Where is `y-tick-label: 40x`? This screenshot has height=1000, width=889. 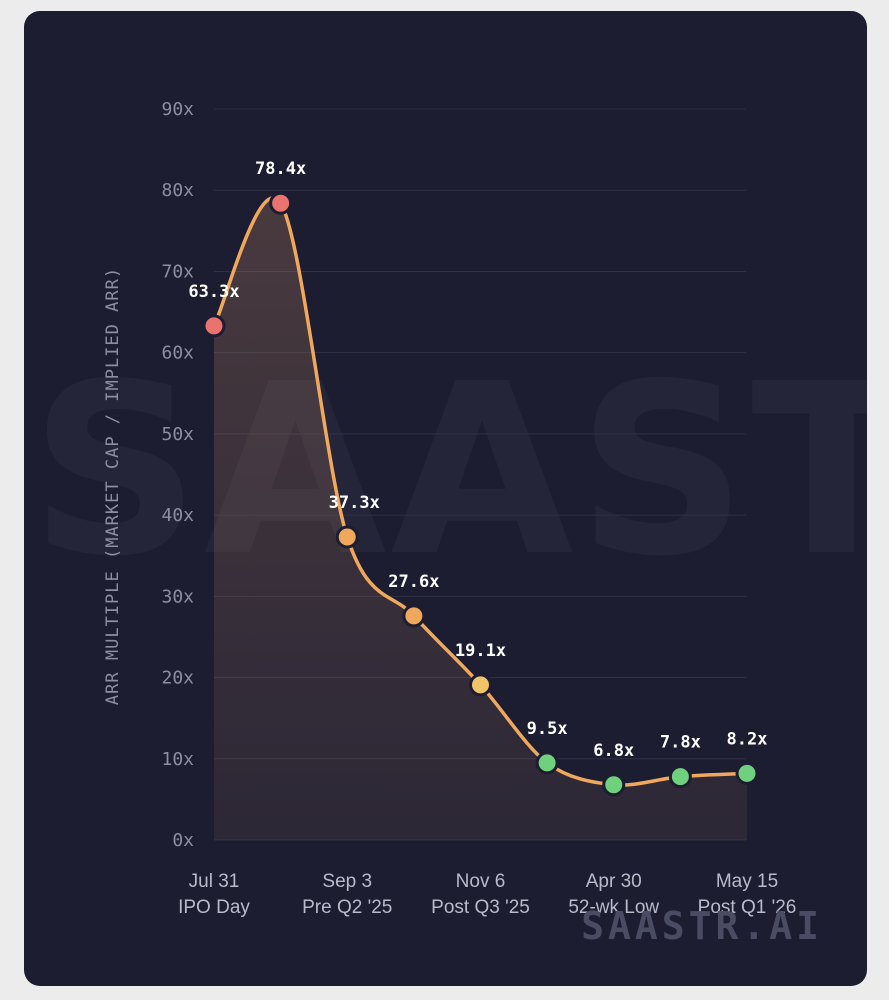 y-tick-label: 40x is located at coordinates (177, 515).